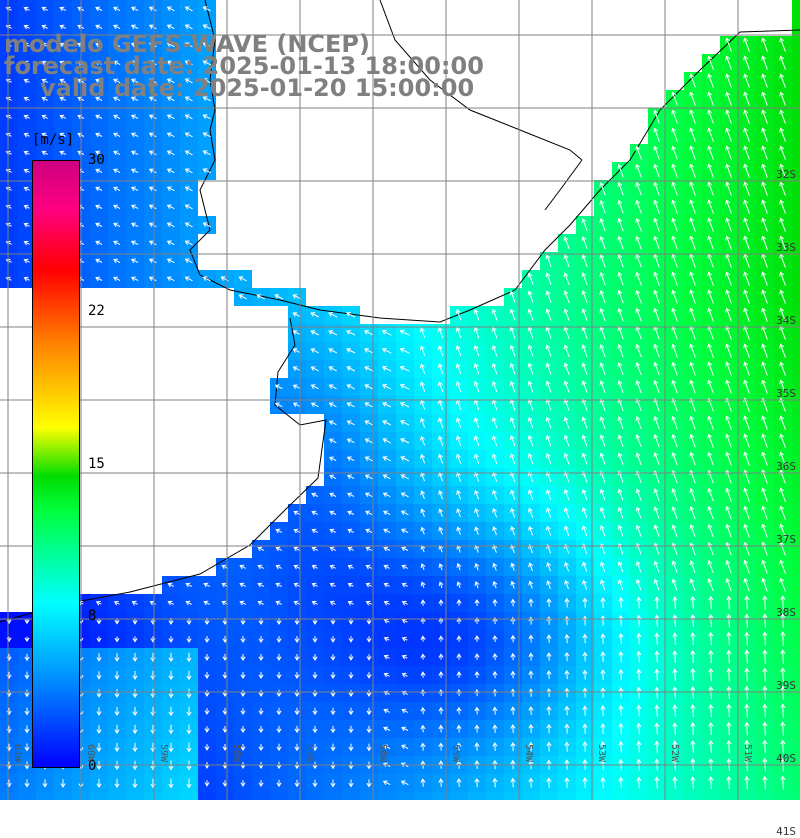 The width and height of the screenshot is (800, 838). What do you see at coordinates (786, 247) in the screenshot?
I see `latitude-label: 33S` at bounding box center [786, 247].